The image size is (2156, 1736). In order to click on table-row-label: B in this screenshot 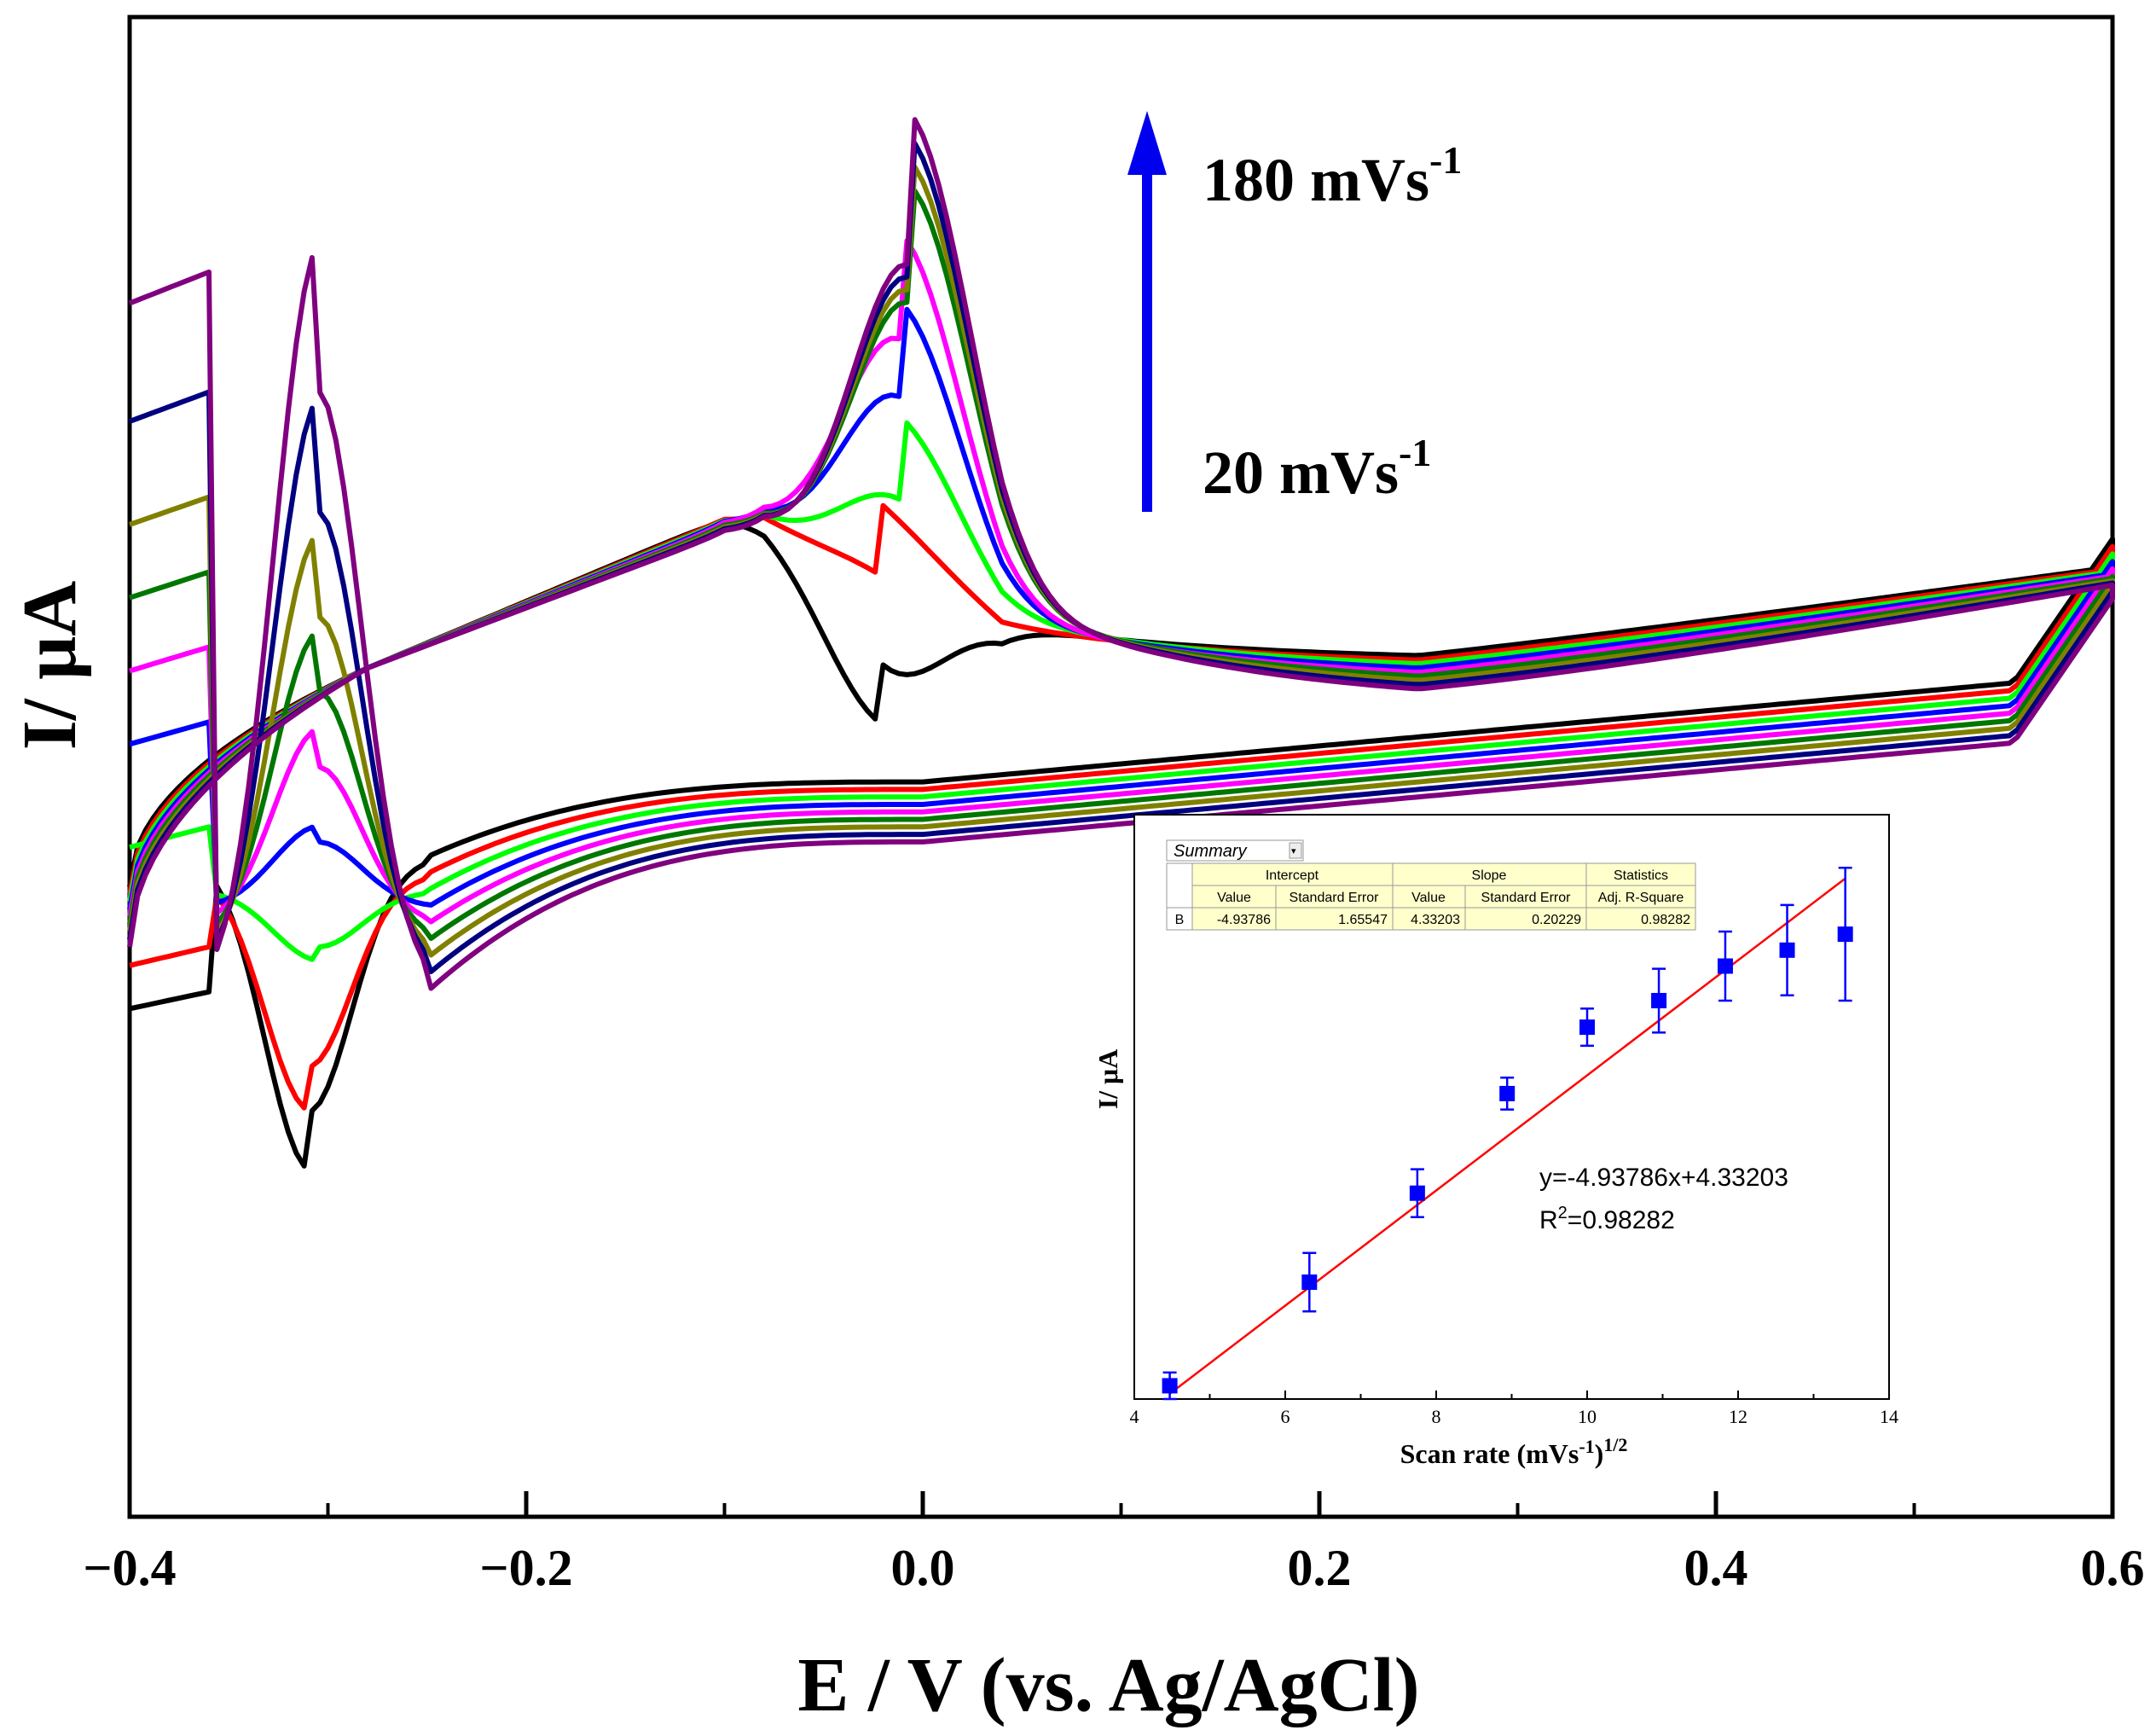, I will do `click(1180, 920)`.